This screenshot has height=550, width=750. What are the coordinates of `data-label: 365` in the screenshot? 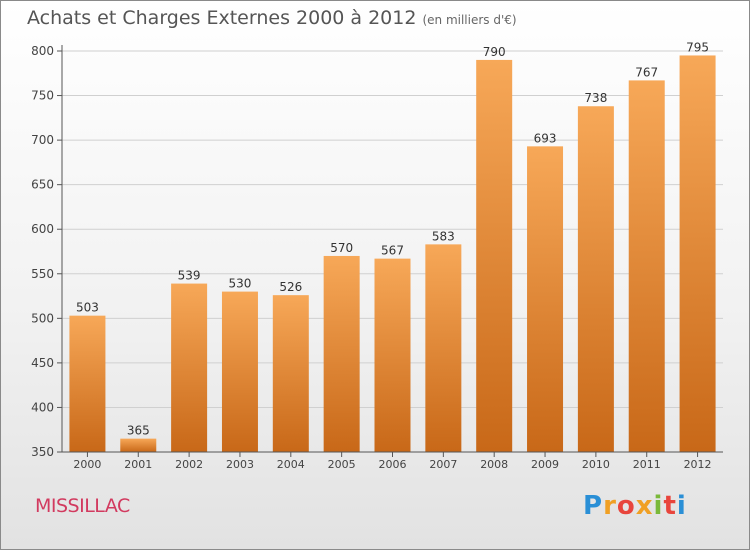 It's located at (138, 431).